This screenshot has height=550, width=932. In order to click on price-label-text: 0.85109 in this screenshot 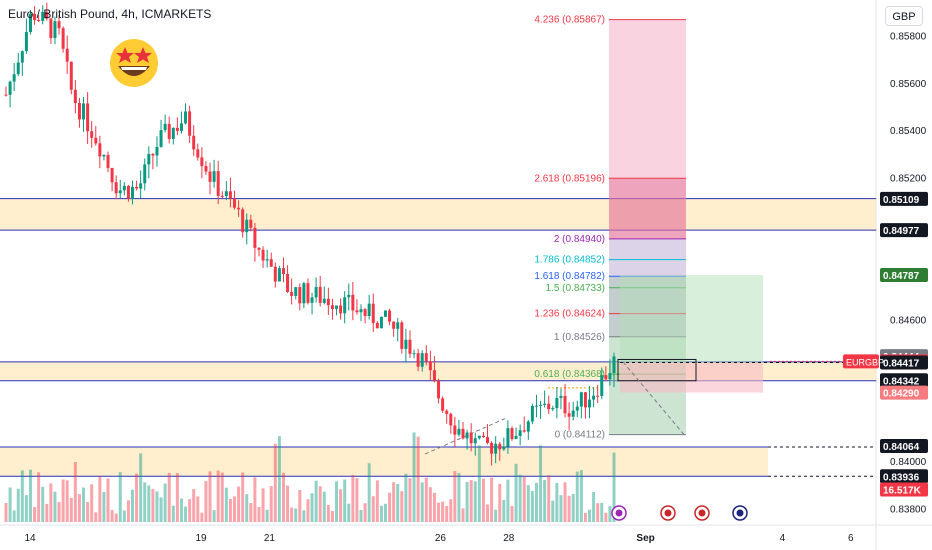, I will do `click(901, 200)`.